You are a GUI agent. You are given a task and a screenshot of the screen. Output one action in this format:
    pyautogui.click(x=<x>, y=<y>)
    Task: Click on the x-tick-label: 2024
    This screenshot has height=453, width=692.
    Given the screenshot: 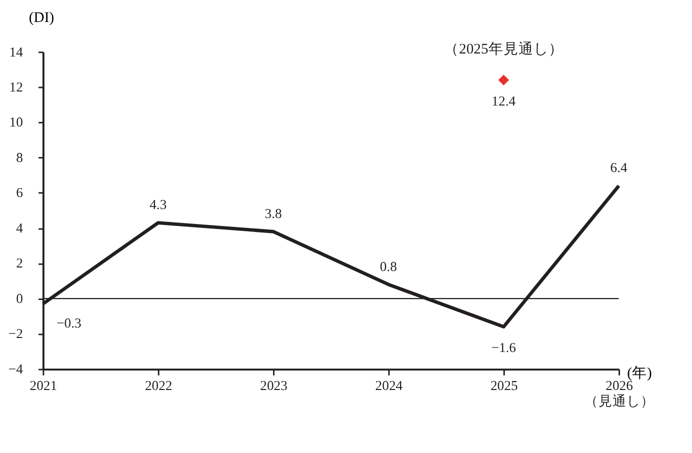 What is the action you would take?
    pyautogui.click(x=389, y=386)
    